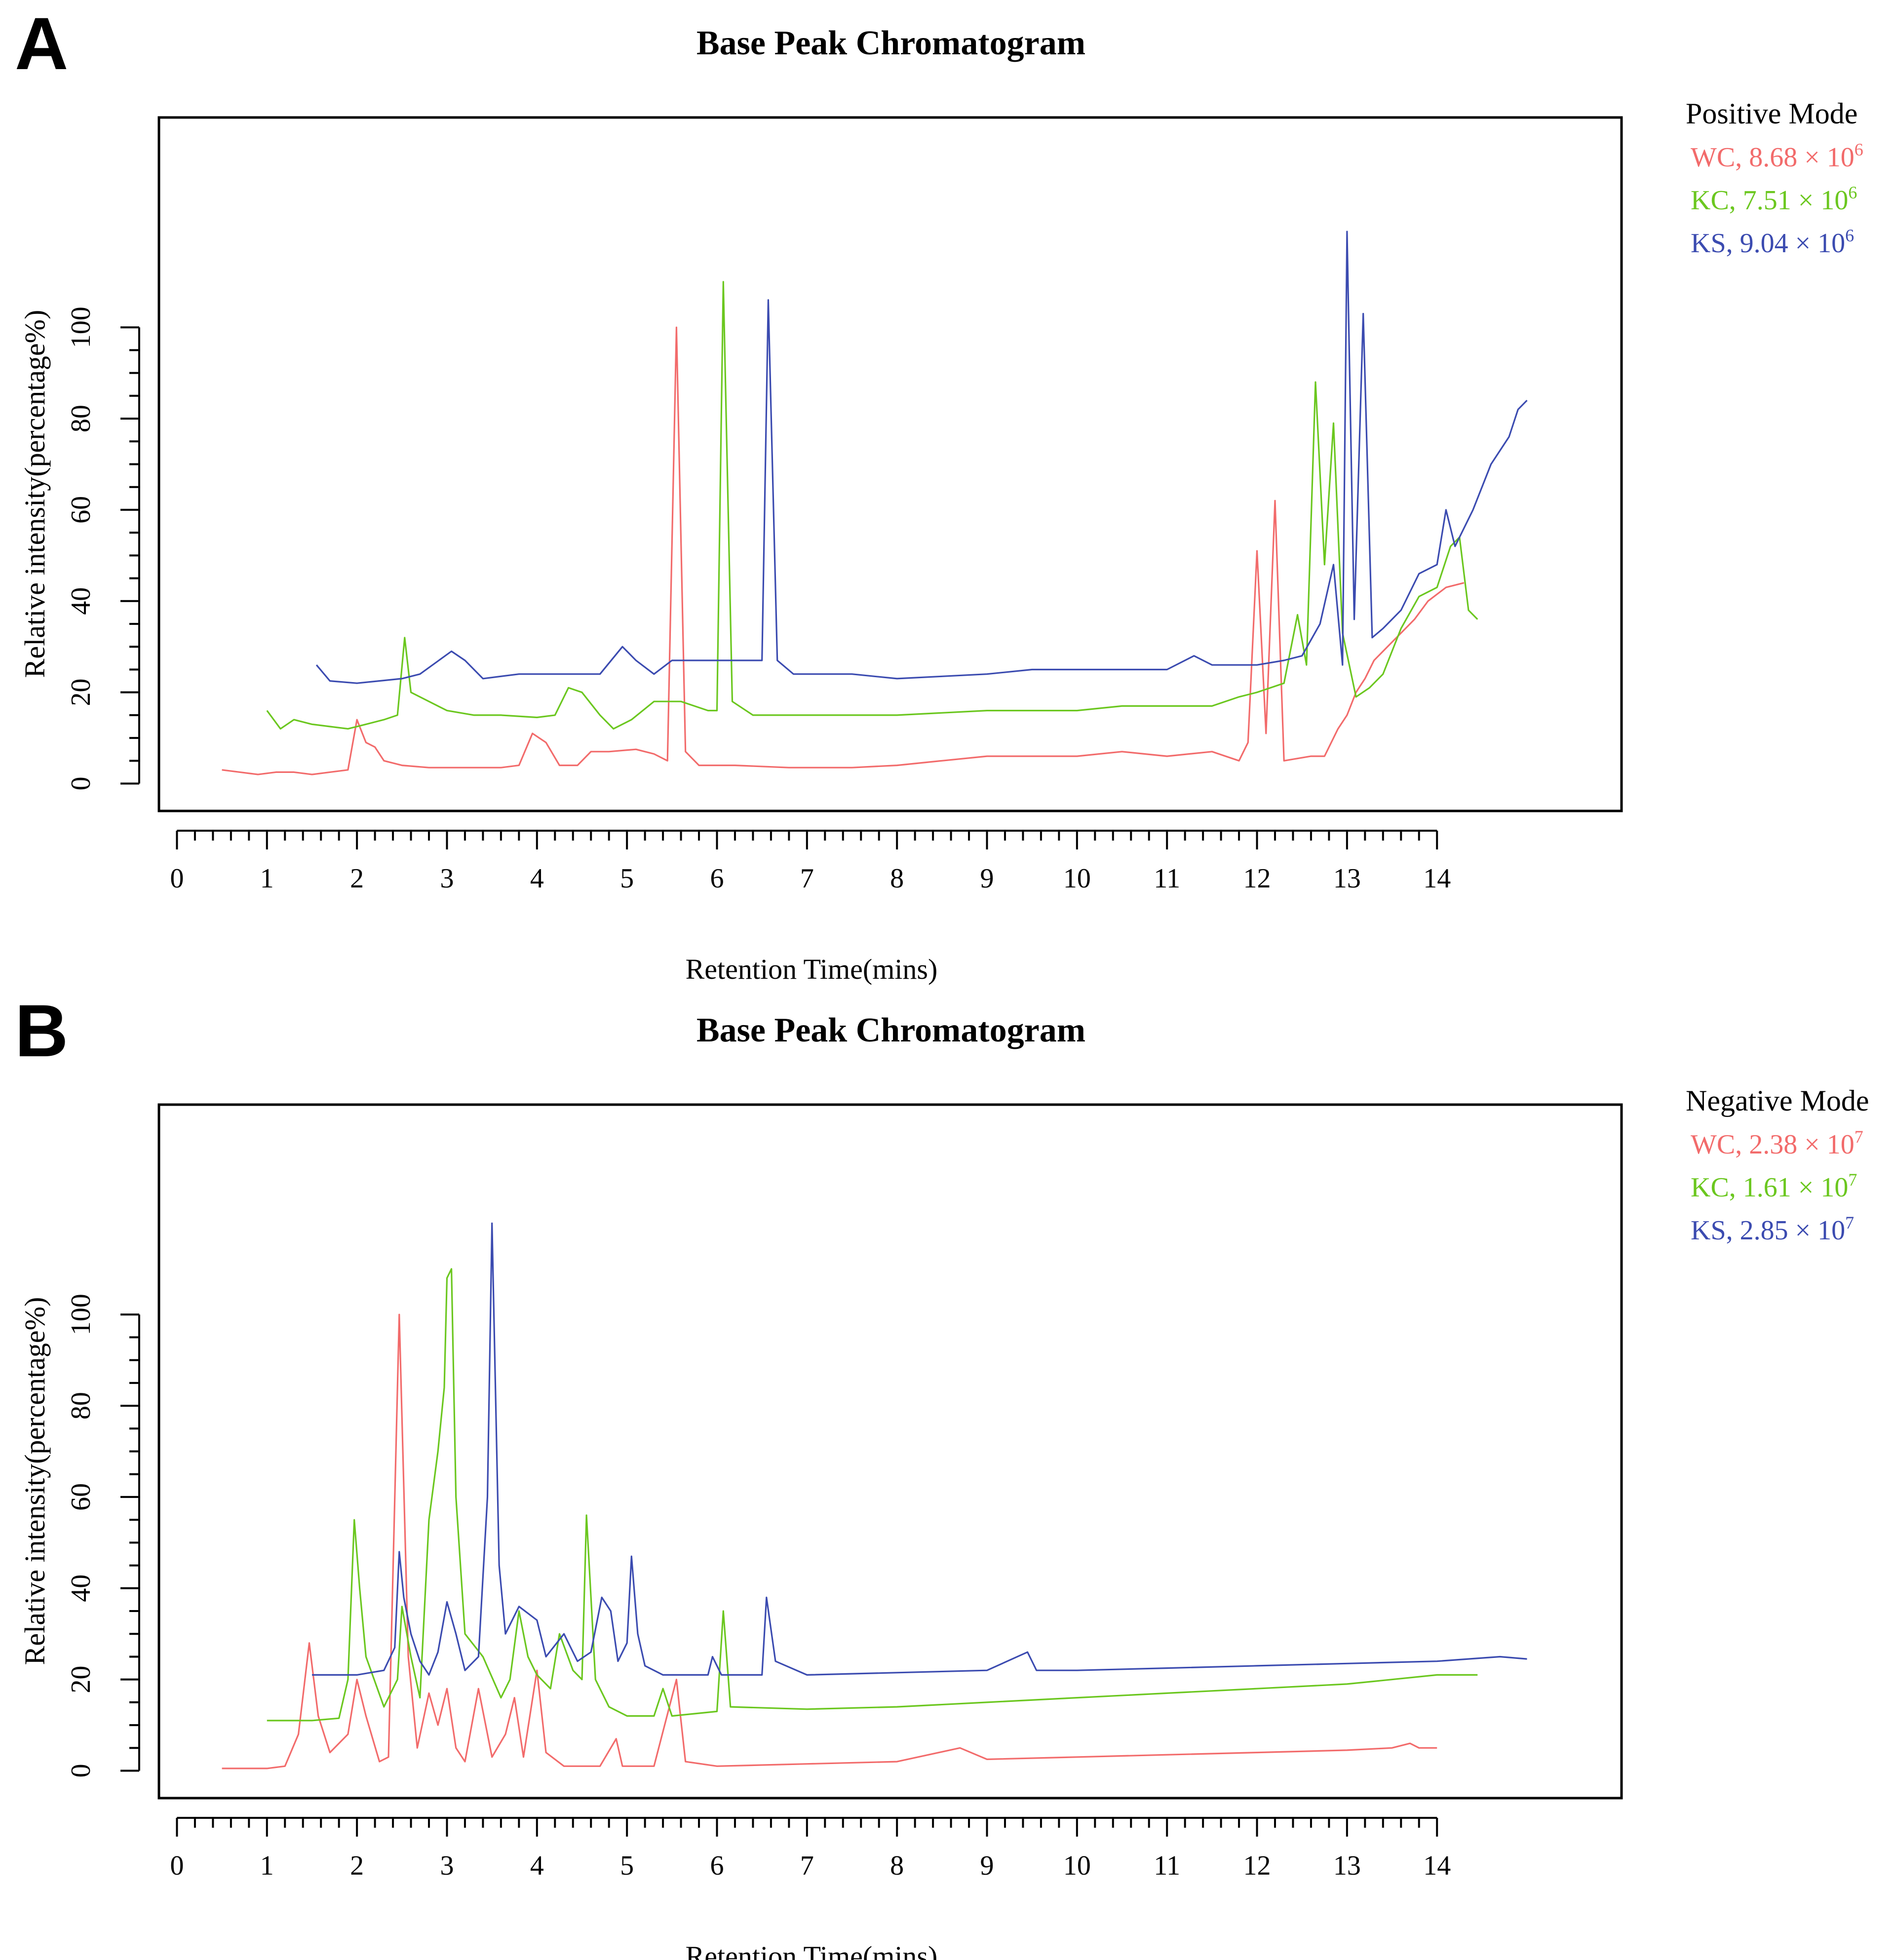 This screenshot has width=1894, height=1960. I want to click on legend-title: Positive Mode, so click(1771, 113).